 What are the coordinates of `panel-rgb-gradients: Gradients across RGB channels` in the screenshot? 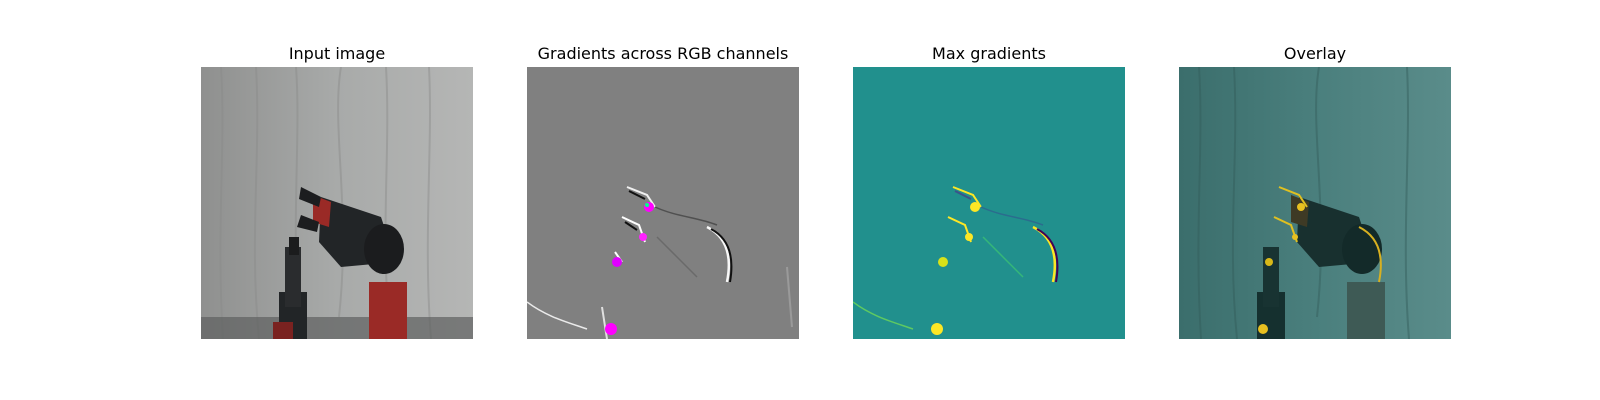 It's located at (663, 189).